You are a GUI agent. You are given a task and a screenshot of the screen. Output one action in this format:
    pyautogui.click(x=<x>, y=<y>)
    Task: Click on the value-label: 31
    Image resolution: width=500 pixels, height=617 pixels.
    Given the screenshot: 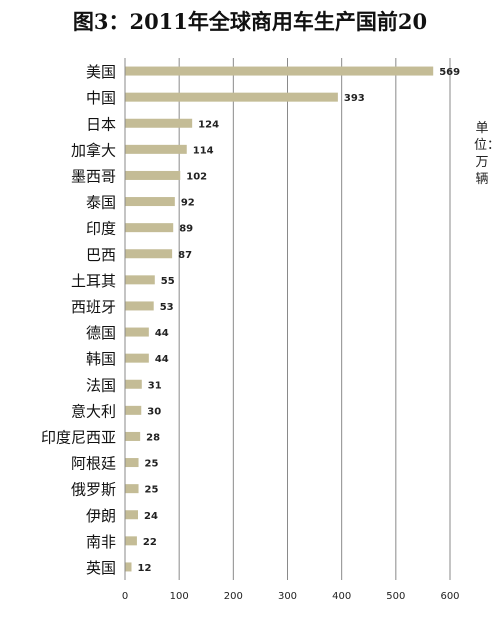 What is the action you would take?
    pyautogui.click(x=155, y=385)
    